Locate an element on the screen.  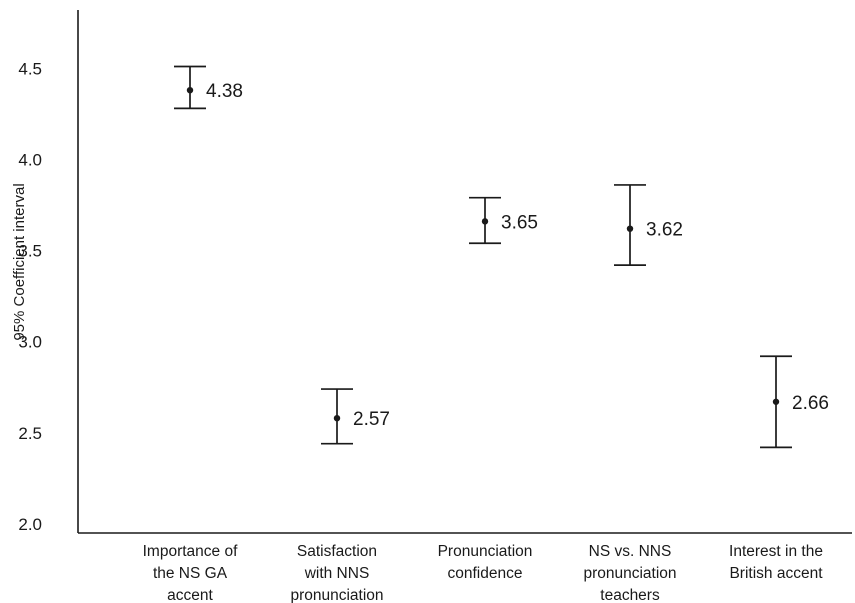
y-tick-label: 2.0 is located at coordinates (30, 524).